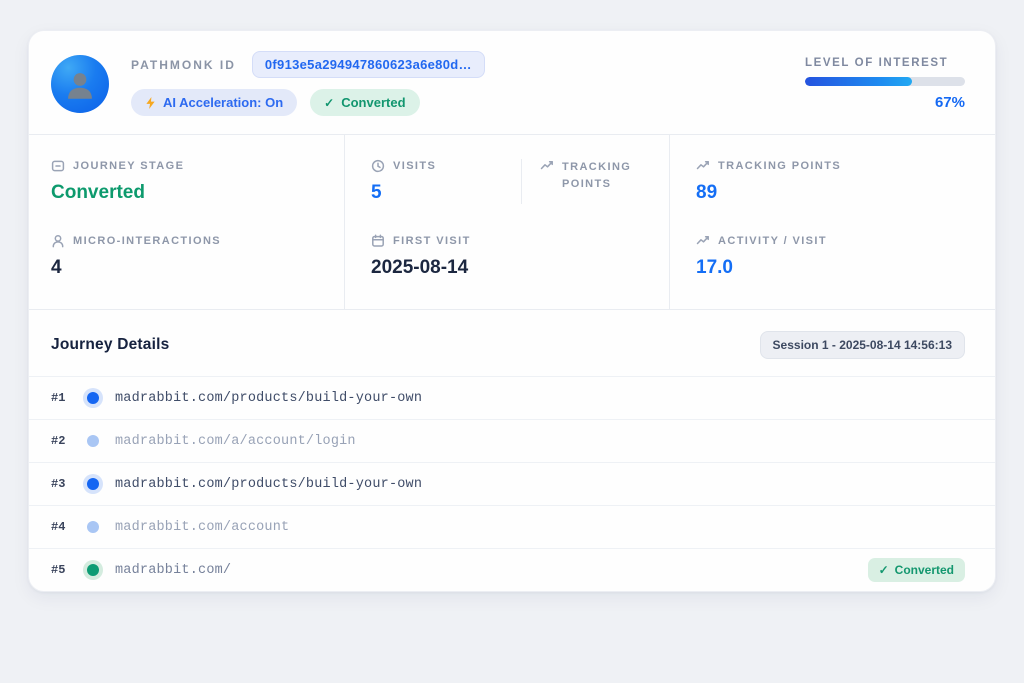 This screenshot has height=683, width=1024. I want to click on journey-row: #5 madrabbit.com/ ✓ Converted, so click(512, 569).